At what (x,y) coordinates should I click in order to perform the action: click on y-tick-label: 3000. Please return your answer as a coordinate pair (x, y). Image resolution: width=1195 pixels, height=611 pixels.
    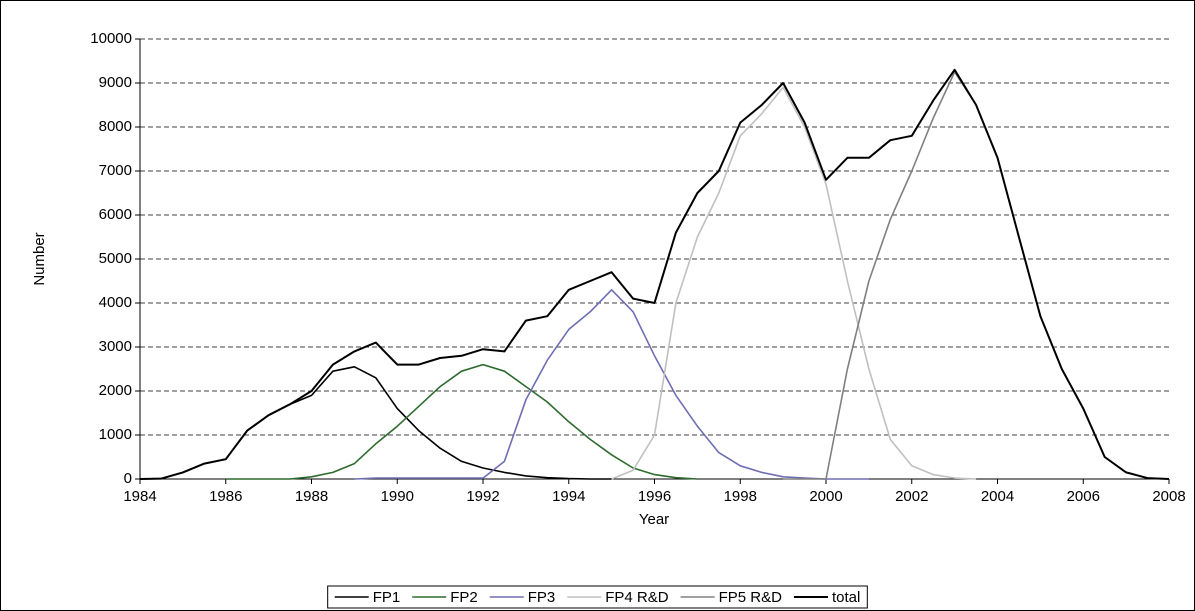
    Looking at the image, I should click on (115, 346).